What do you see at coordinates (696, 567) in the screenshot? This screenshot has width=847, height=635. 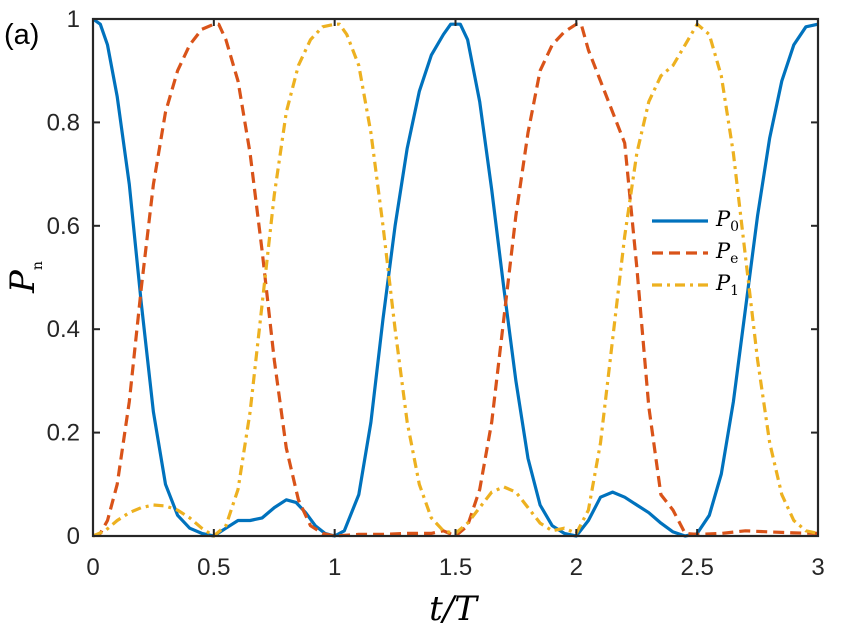 I see `x-tick-label: 2.5` at bounding box center [696, 567].